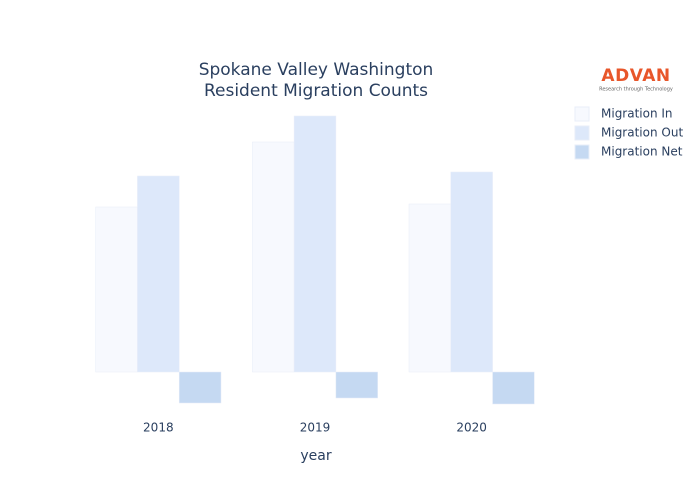  What do you see at coordinates (315, 428) in the screenshot?
I see `x-tick-label: 2019` at bounding box center [315, 428].